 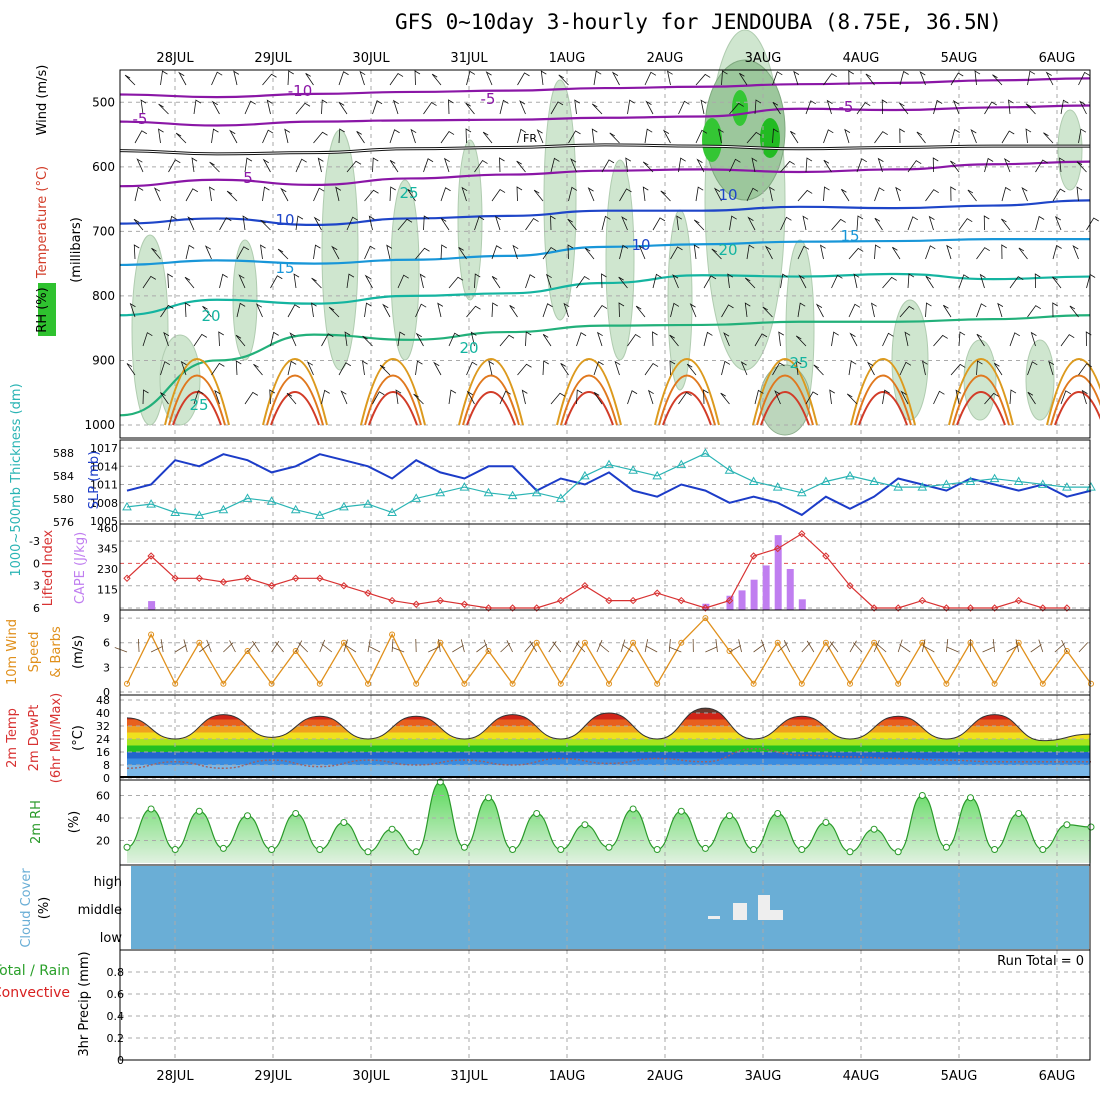 What do you see at coordinates (640, 245) in the screenshot?
I see `contour-label: 10` at bounding box center [640, 245].